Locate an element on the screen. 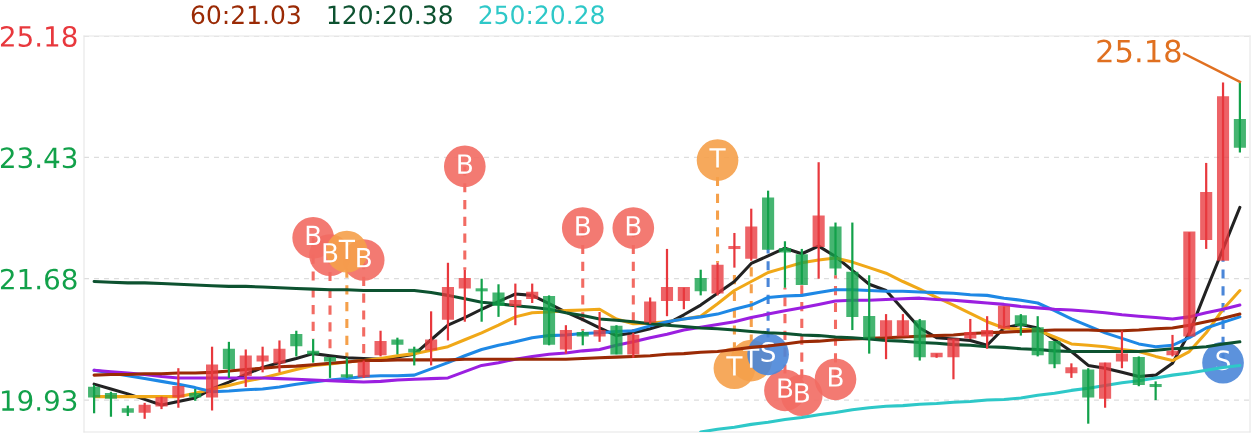 The height and width of the screenshot is (436, 1260). annotation: 25.18 is located at coordinates (1139, 51).